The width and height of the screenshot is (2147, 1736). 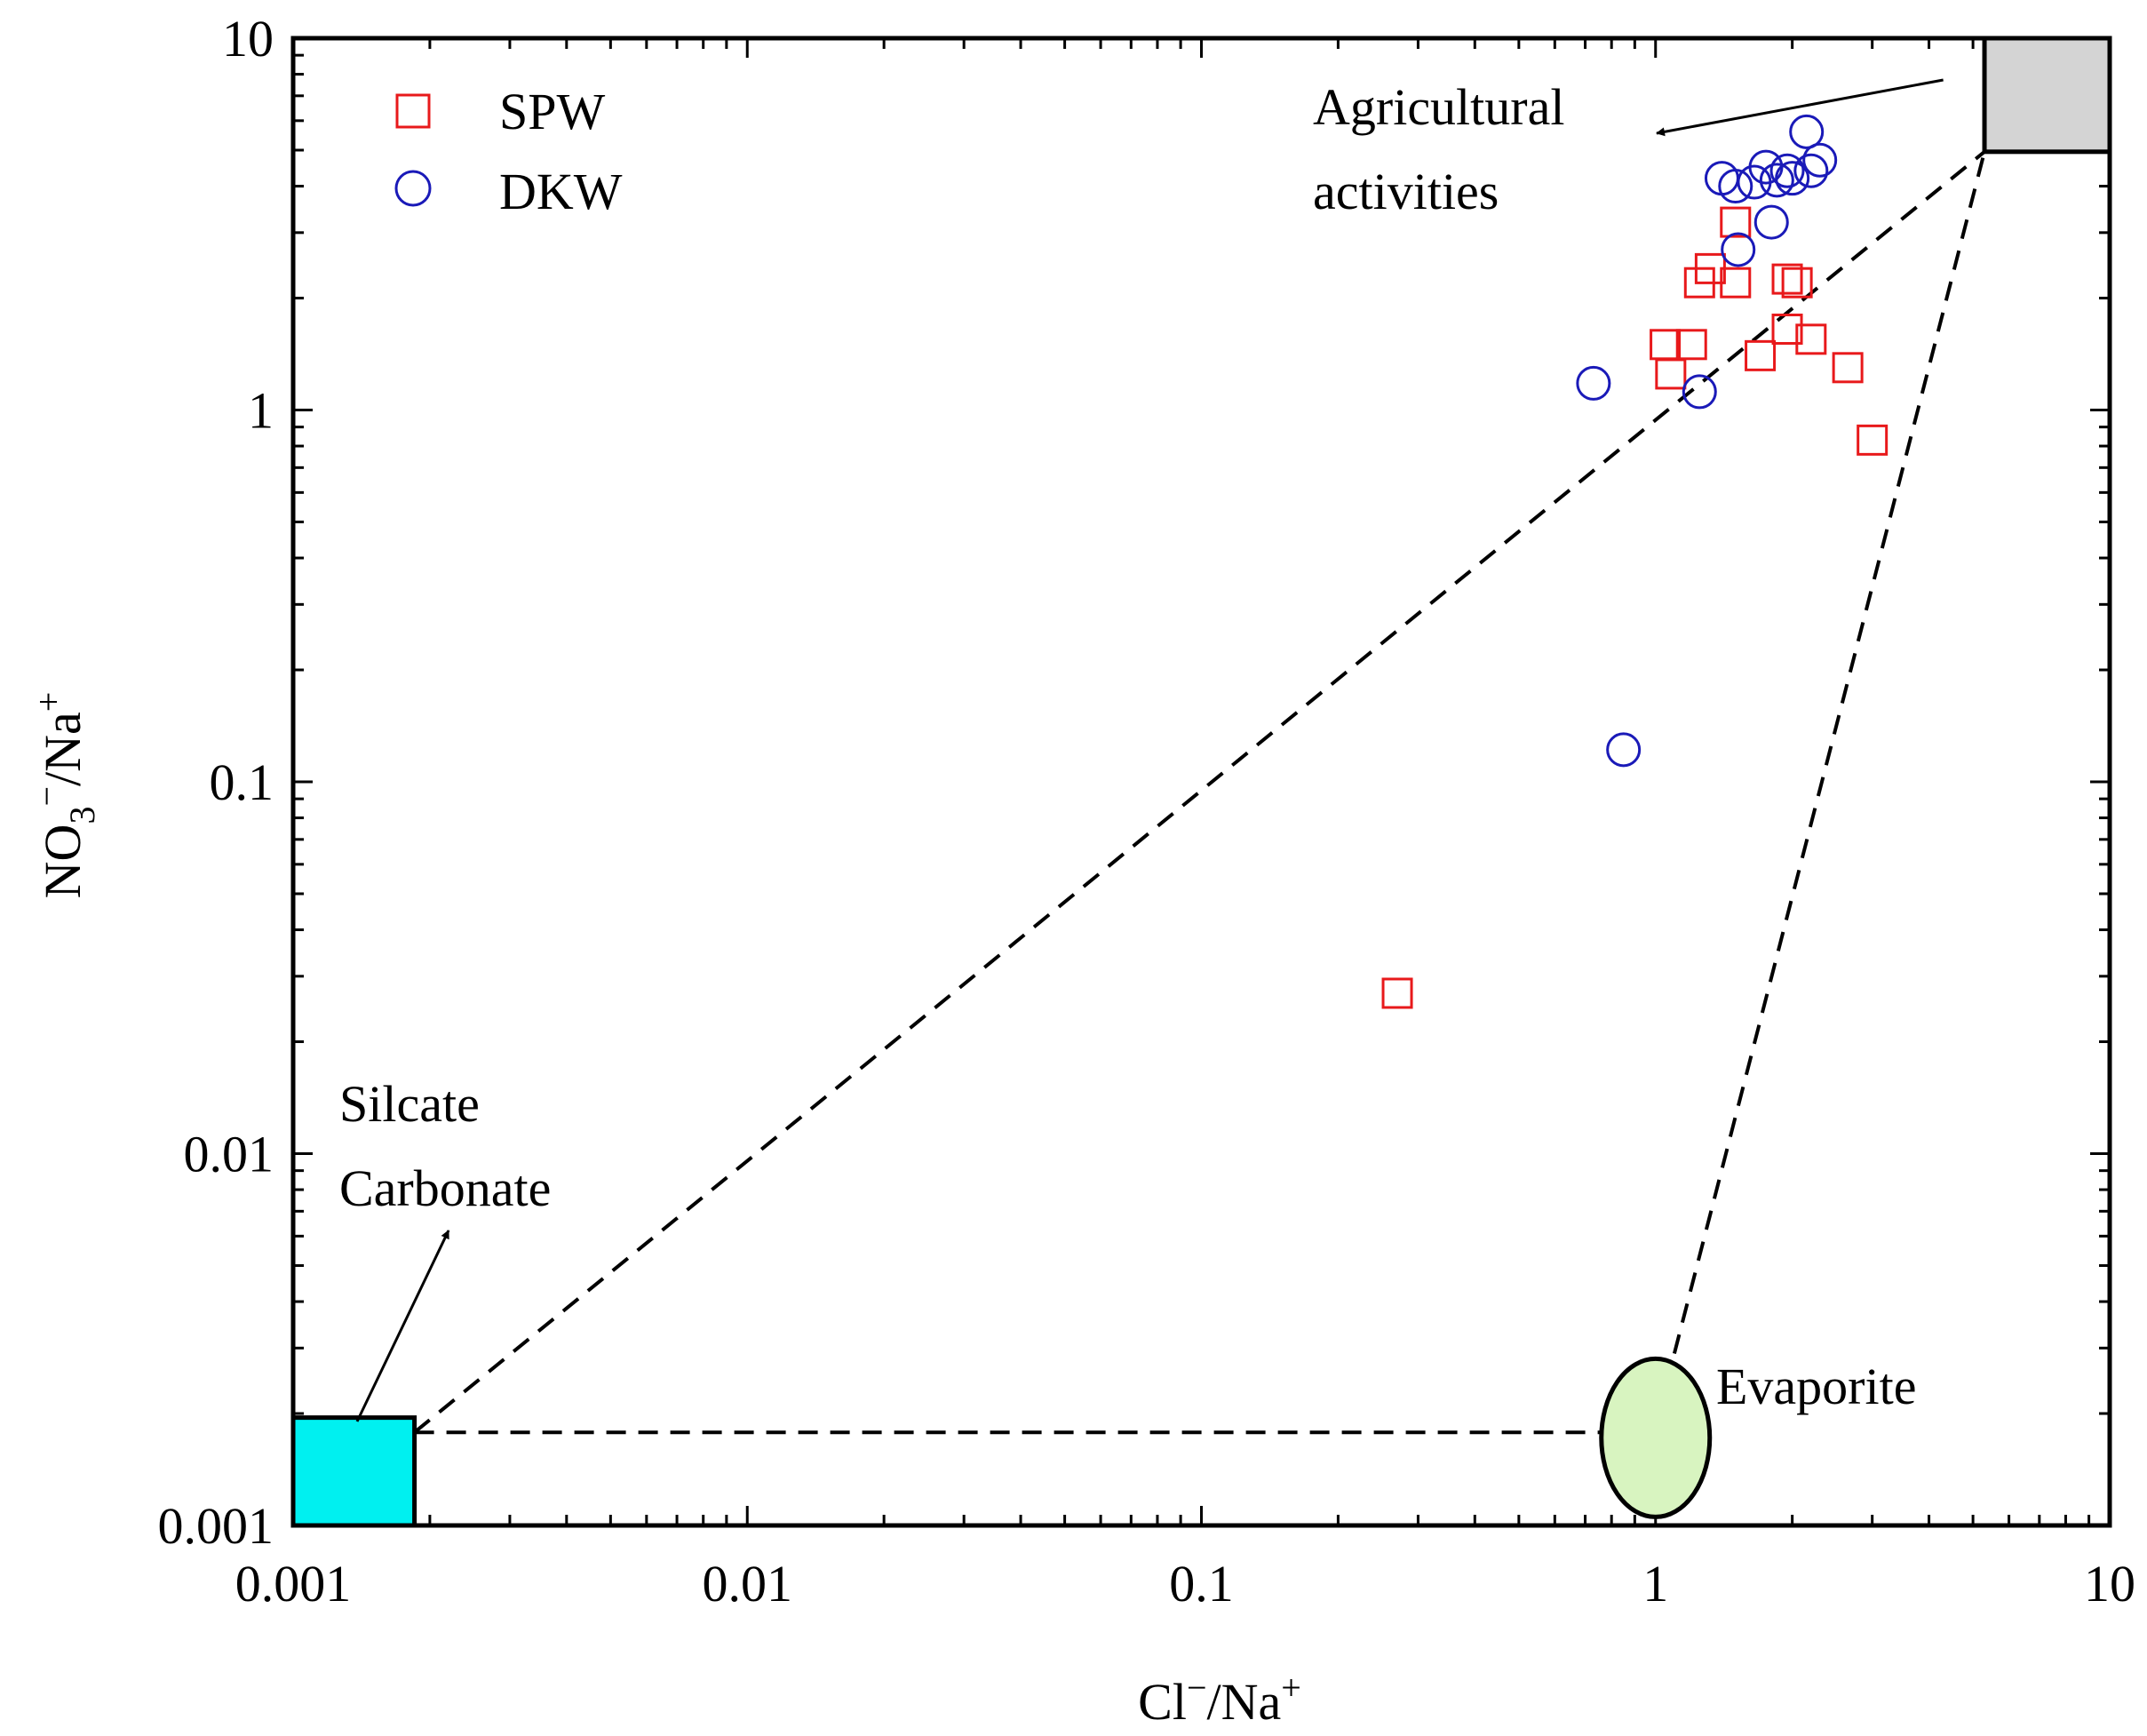 What do you see at coordinates (1220, 1699) in the screenshot?
I see `x-axis-title: Cl−/Na+` at bounding box center [1220, 1699].